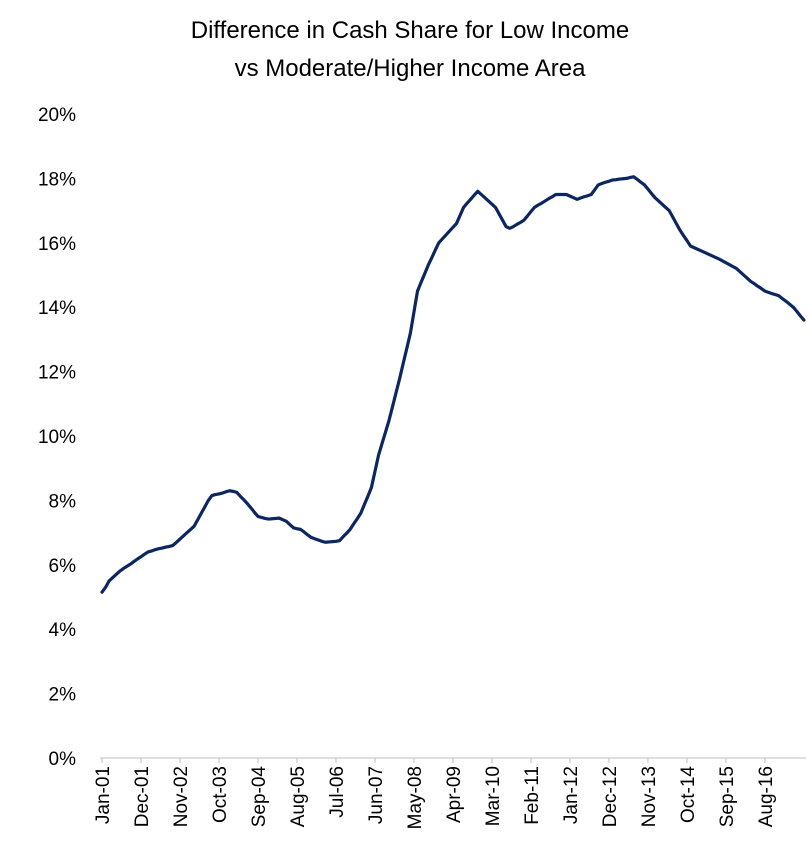 The width and height of the screenshot is (812, 862). I want to click on x-tick-label: Sep-15, so click(727, 796).